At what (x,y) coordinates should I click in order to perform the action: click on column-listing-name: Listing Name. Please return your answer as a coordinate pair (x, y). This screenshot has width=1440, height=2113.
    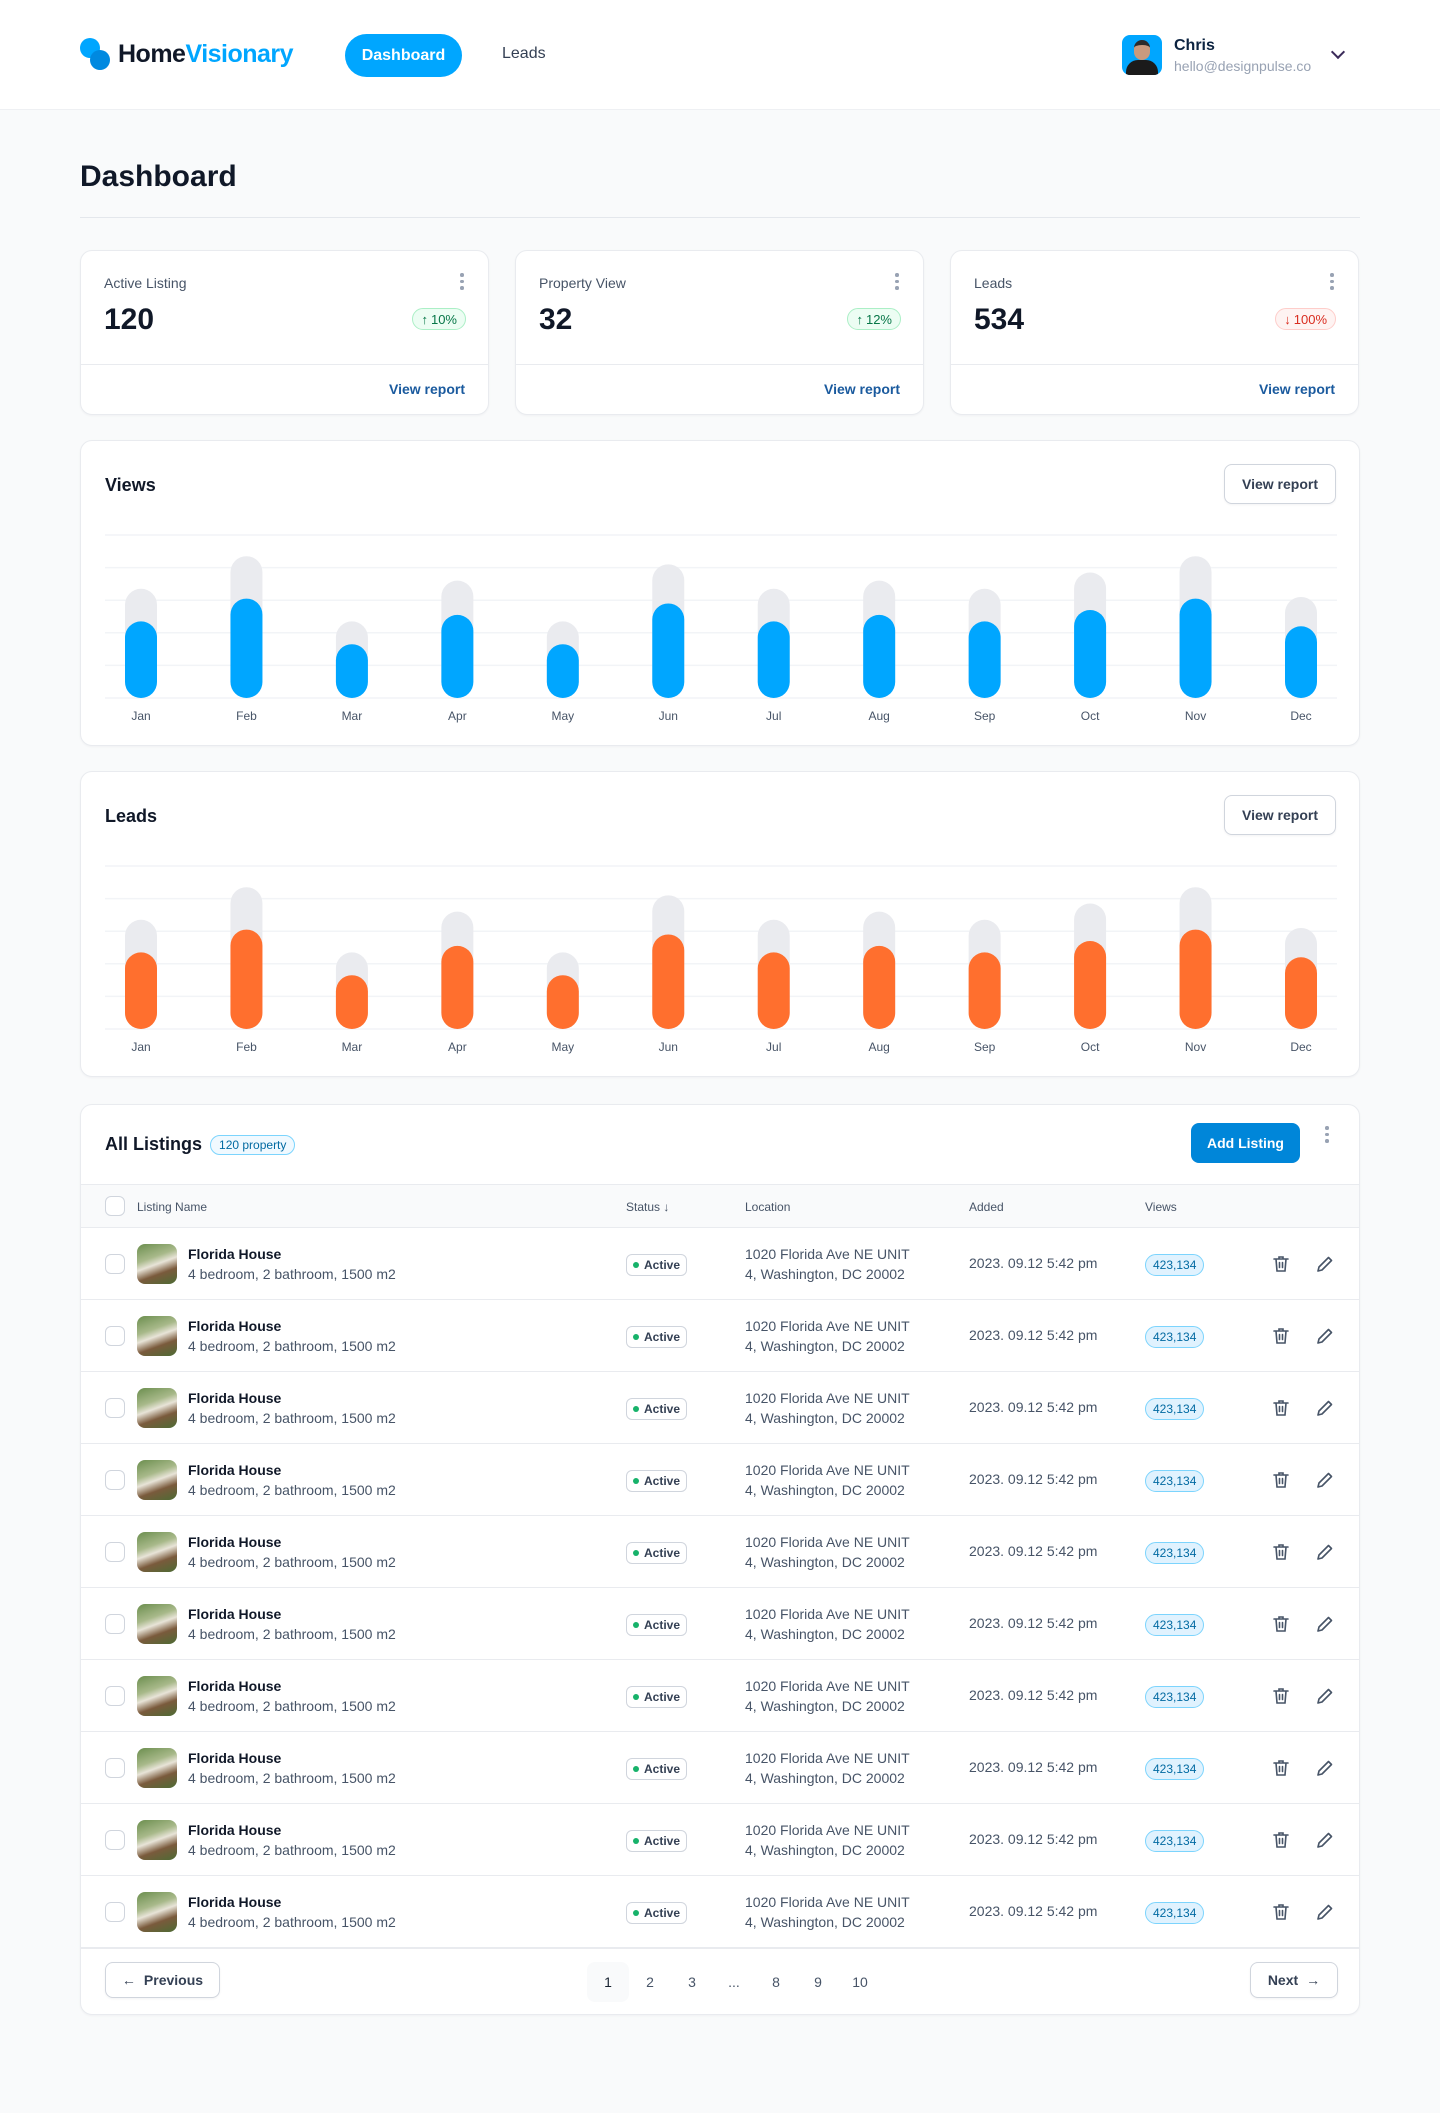
    Looking at the image, I should click on (172, 1207).